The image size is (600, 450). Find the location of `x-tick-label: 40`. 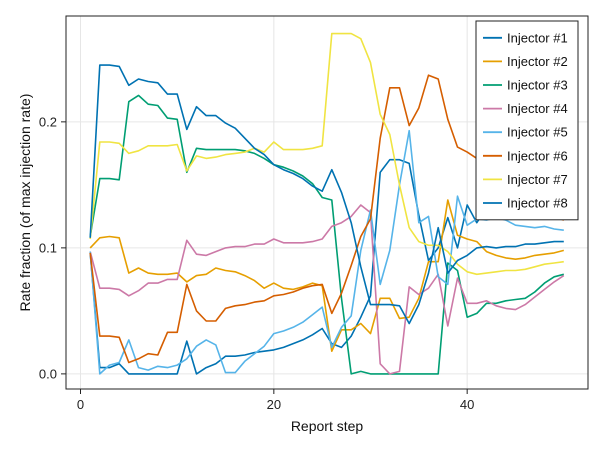

x-tick-label: 40 is located at coordinates (467, 404).